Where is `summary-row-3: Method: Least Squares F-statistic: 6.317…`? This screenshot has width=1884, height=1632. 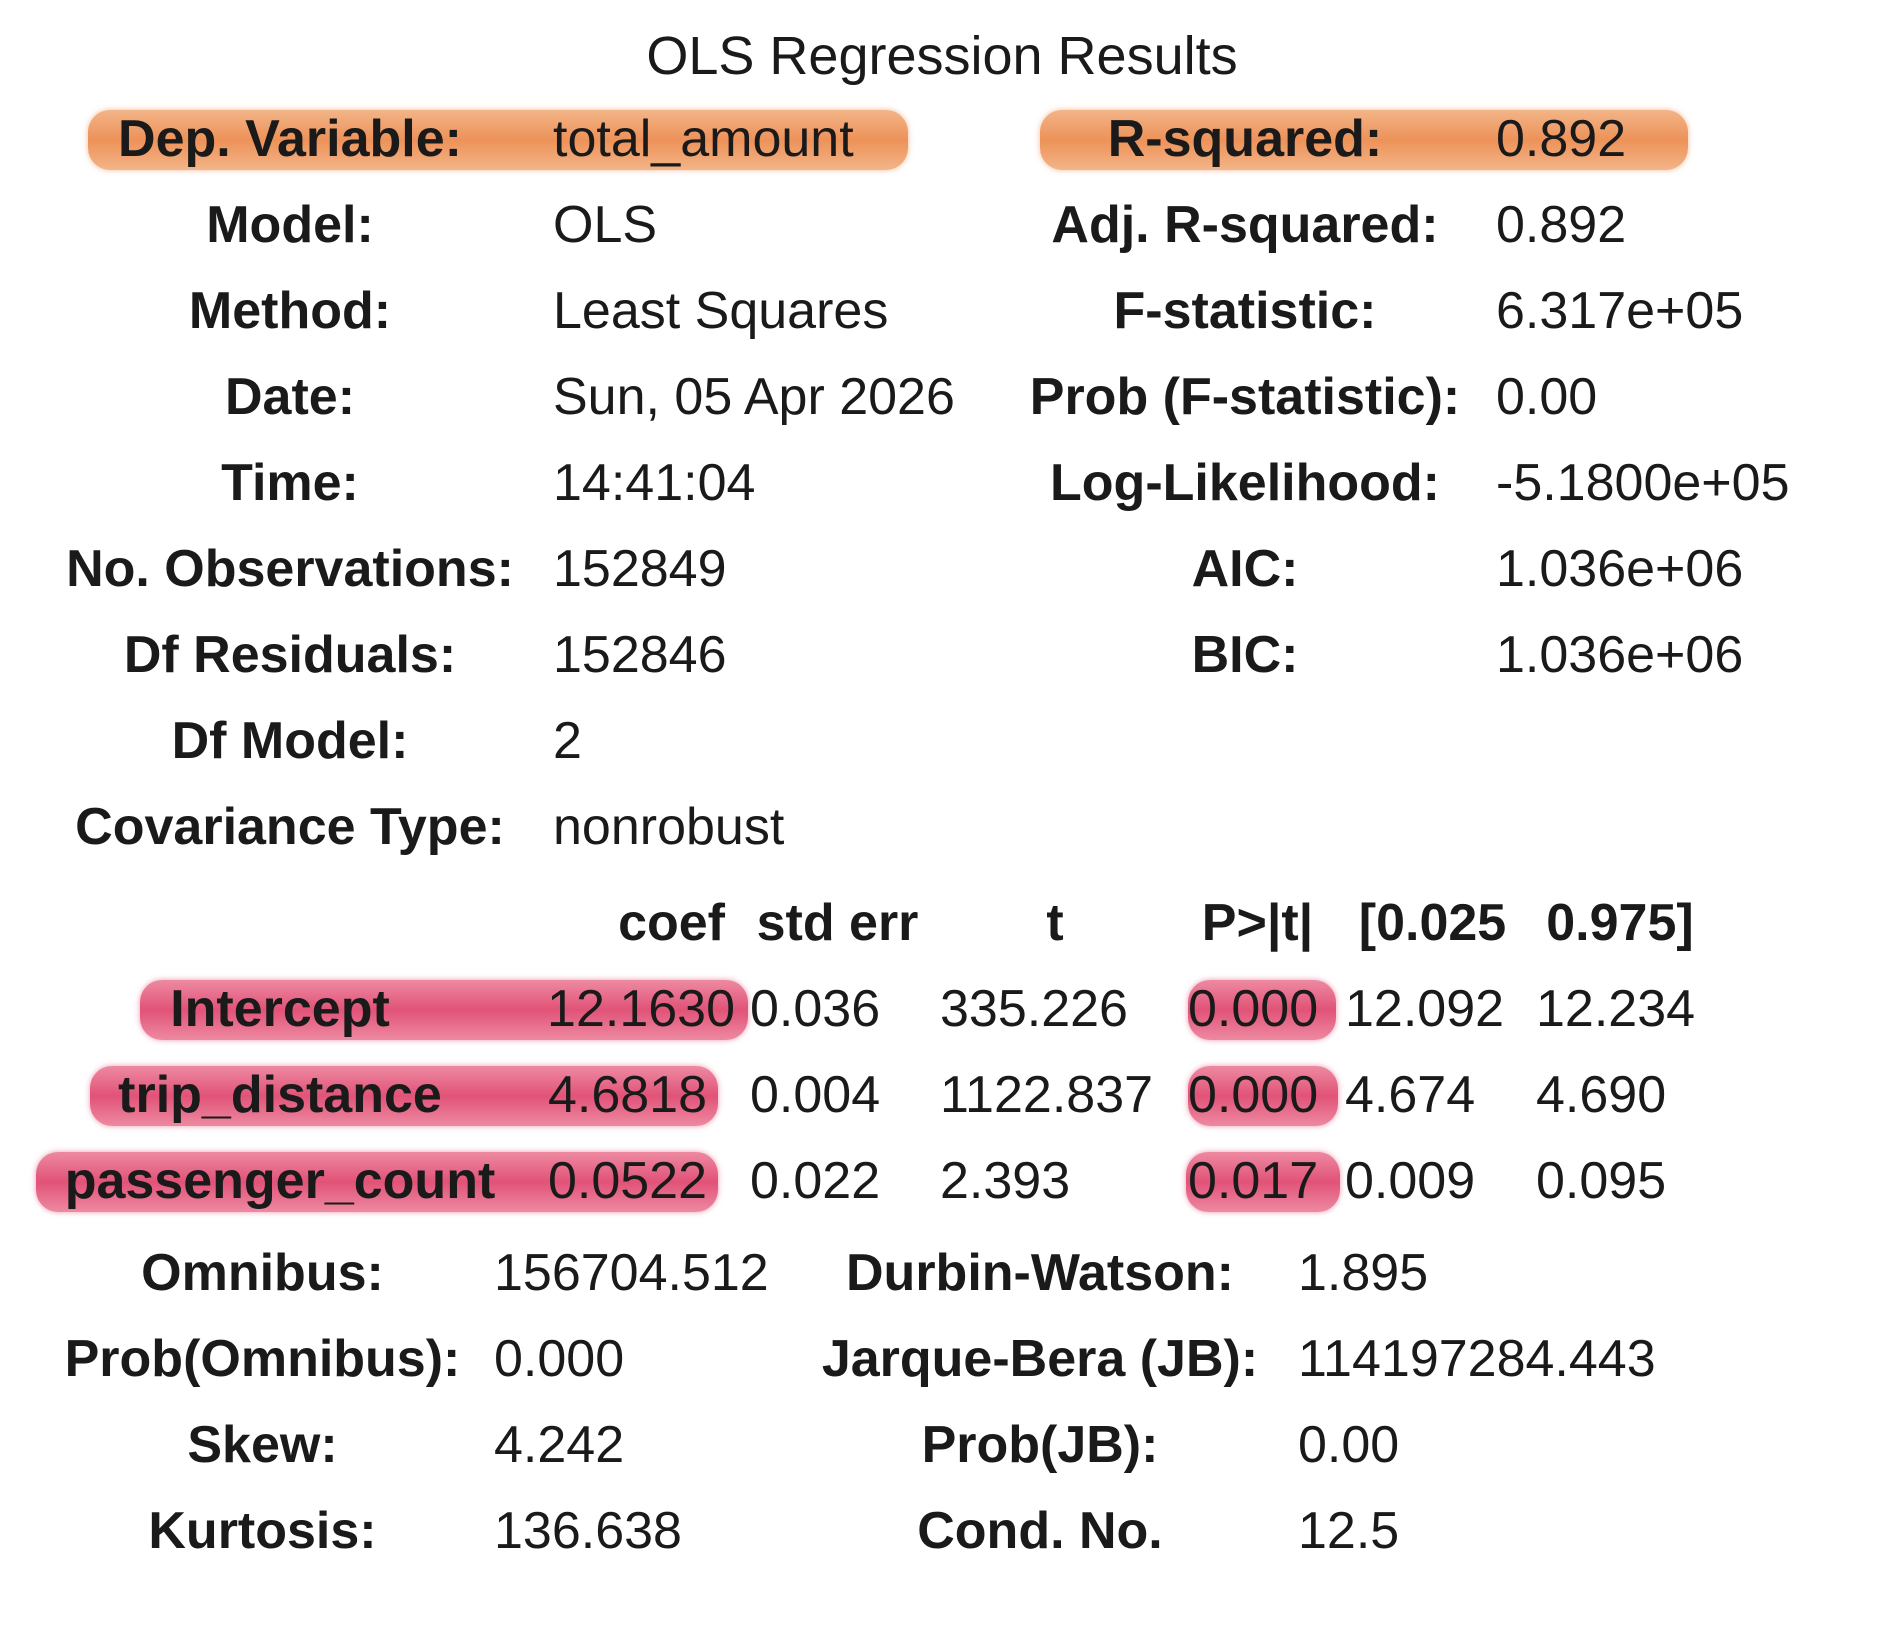
summary-row-3: Method: Least Squares F-statistic: 6.317… is located at coordinates (942, 311).